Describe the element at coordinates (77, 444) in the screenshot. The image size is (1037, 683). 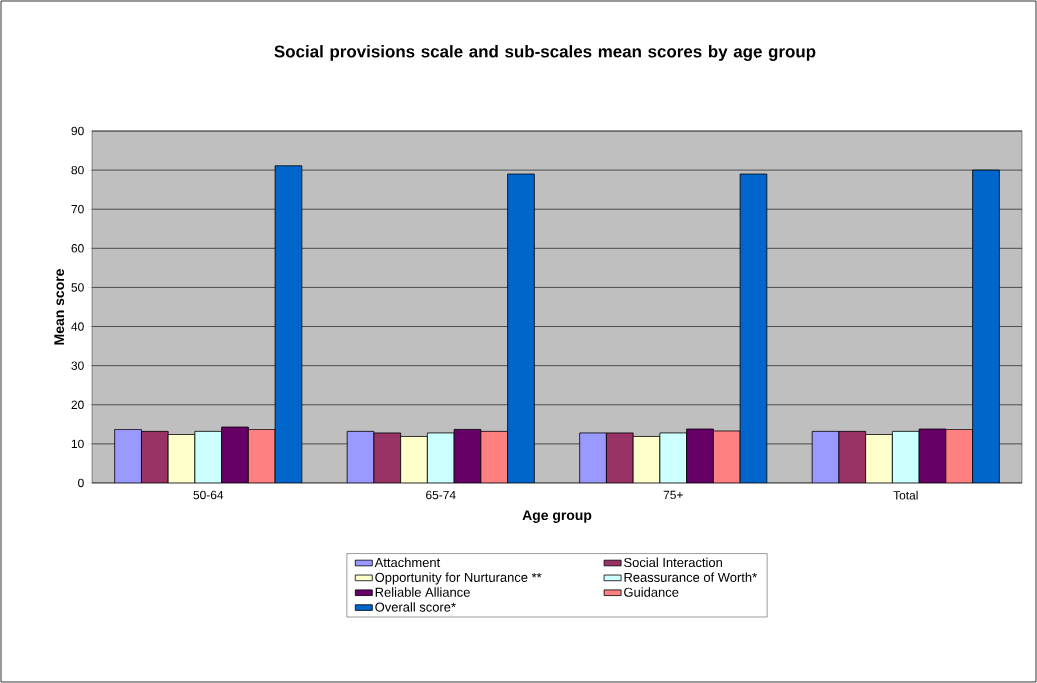
I see `y-tick-label: 10` at that location.